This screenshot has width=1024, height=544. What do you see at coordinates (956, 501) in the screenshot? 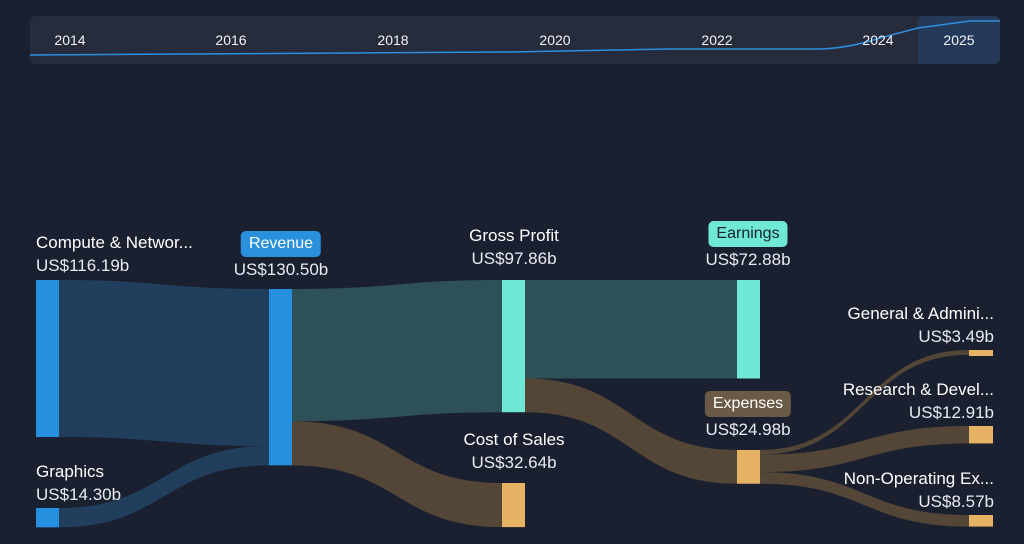
I see `label-non-operating-value: US$8.57b` at bounding box center [956, 501].